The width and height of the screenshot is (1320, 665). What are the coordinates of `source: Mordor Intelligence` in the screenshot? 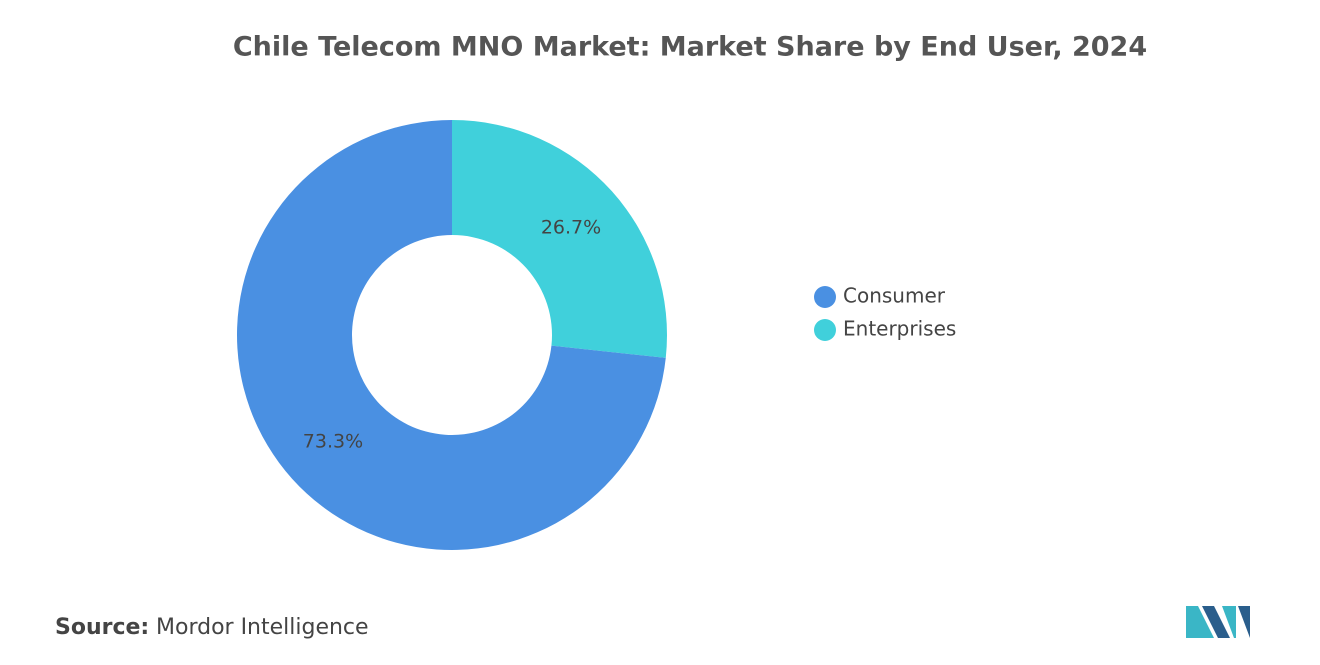 It's located at (262, 627).